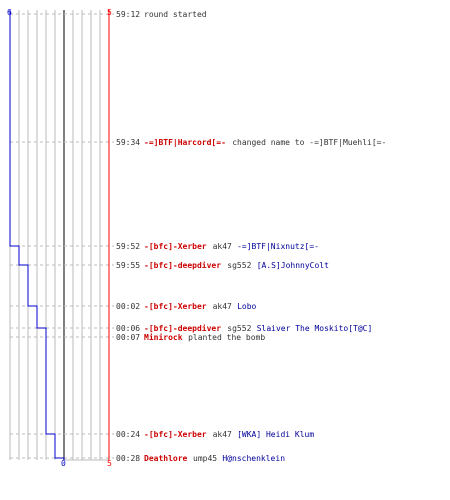  I want to click on event-action: round started, so click(175, 14).